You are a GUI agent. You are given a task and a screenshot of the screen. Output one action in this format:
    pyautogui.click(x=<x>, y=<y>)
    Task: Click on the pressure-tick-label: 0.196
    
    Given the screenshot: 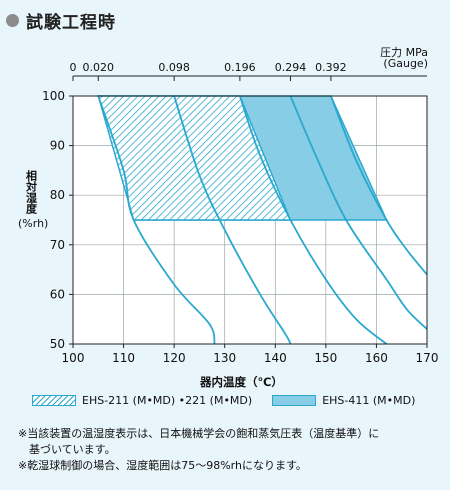 What is the action you would take?
    pyautogui.click(x=240, y=67)
    